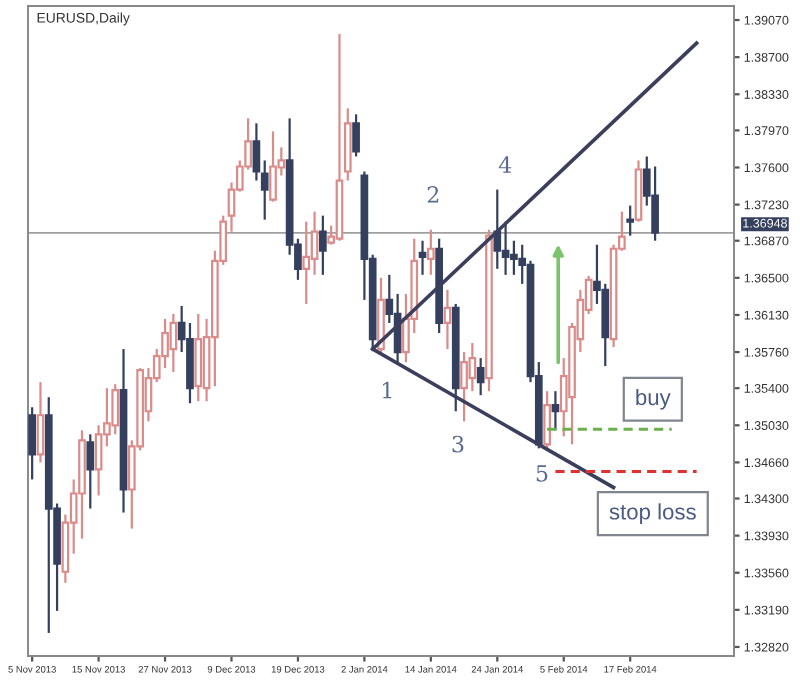 The image size is (800, 684). Describe the element at coordinates (652, 514) in the screenshot. I see `annotation: stop loss` at that location.